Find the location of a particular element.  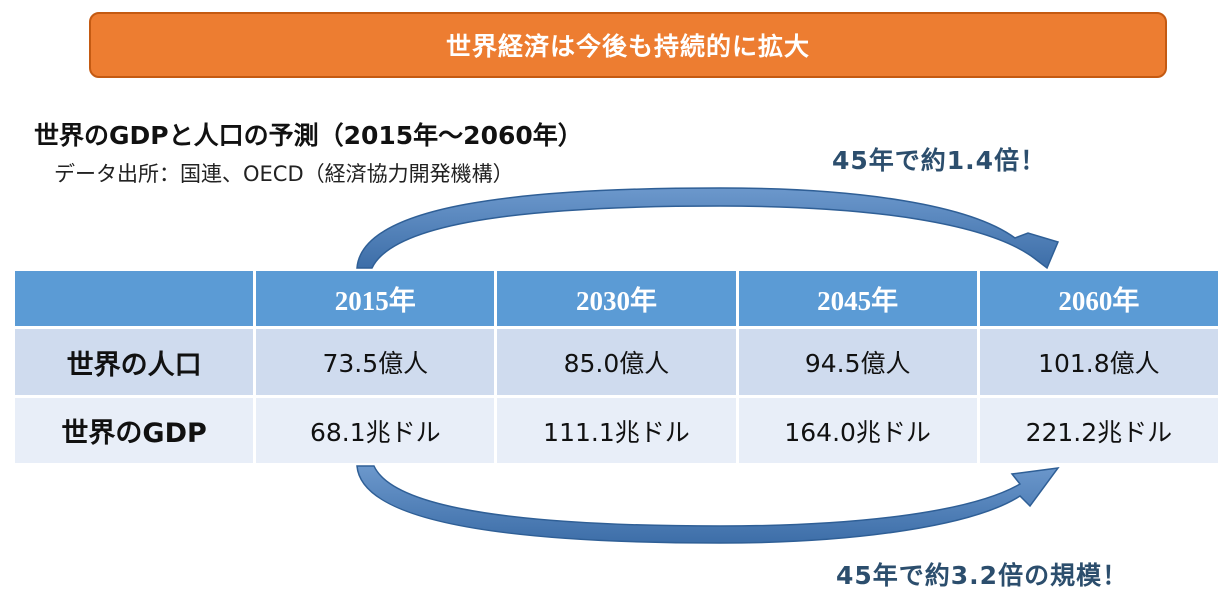

data-source-note: データ出所：国連、OECD（経済協力開発機構） is located at coordinates (284, 174).